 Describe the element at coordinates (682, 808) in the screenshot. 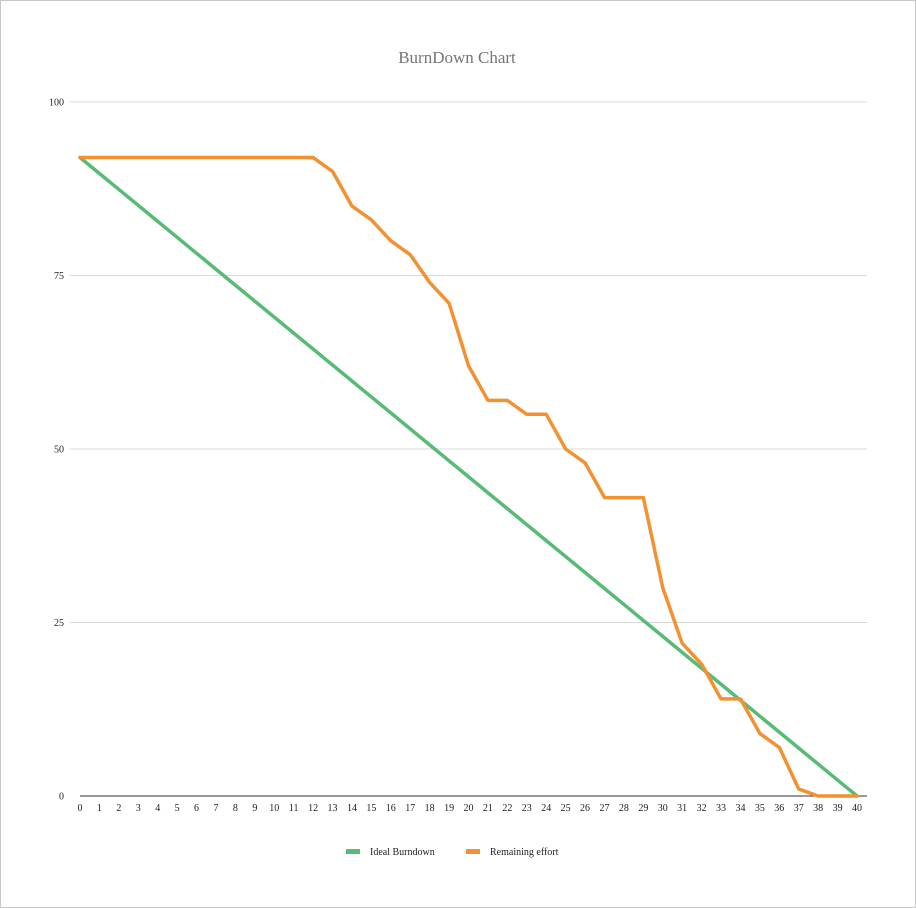

I see `x-tick-label: 31` at that location.